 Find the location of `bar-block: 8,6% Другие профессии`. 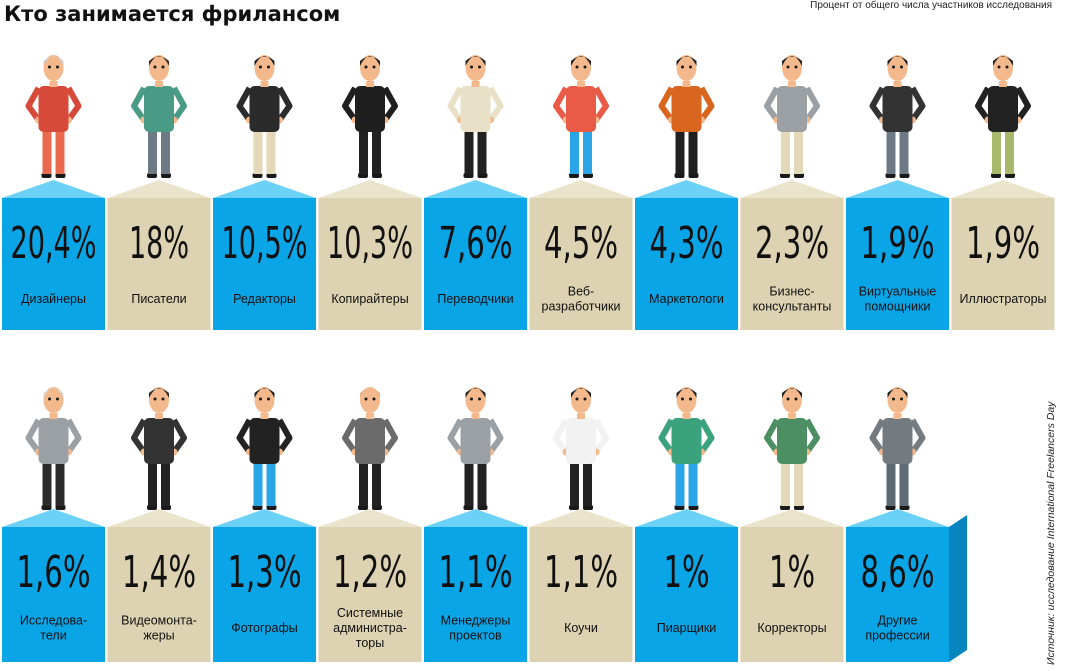

bar-block: 8,6% Другие профессии is located at coordinates (906, 585).